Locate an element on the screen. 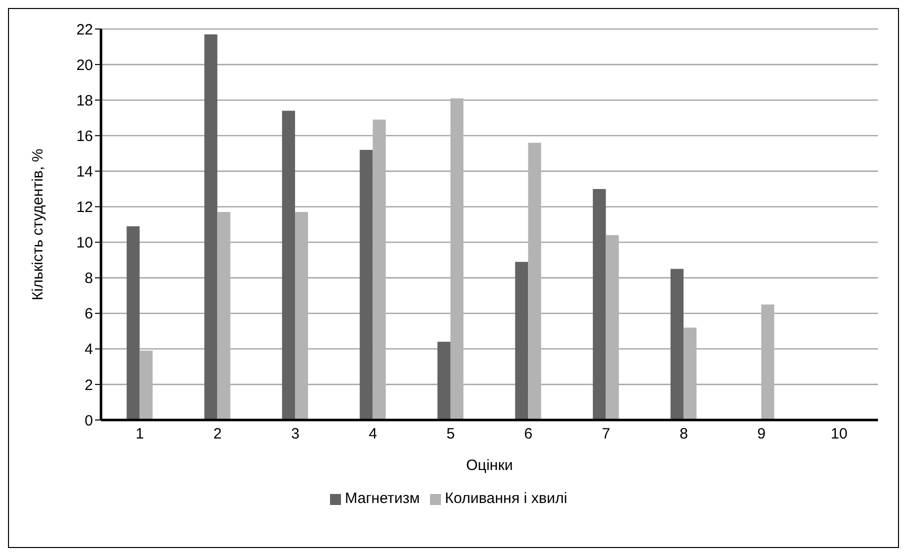 This screenshot has height=556, width=907. y-tick-label: 22 is located at coordinates (84, 29).